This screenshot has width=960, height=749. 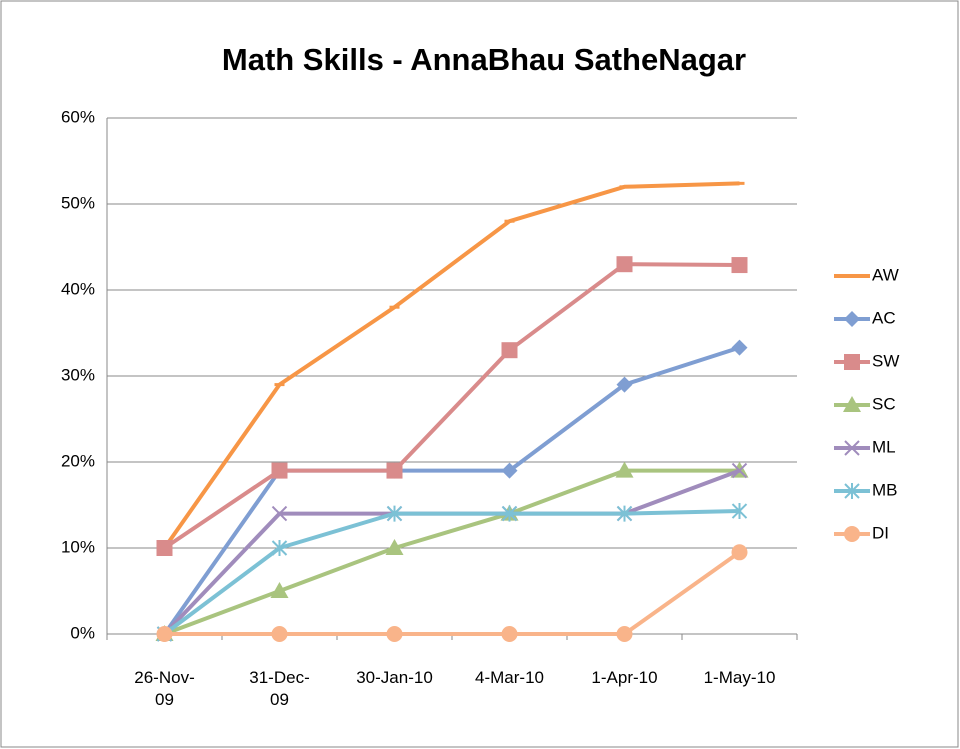 I want to click on x-tick-label: 31-Dec-09, so click(x=279, y=688).